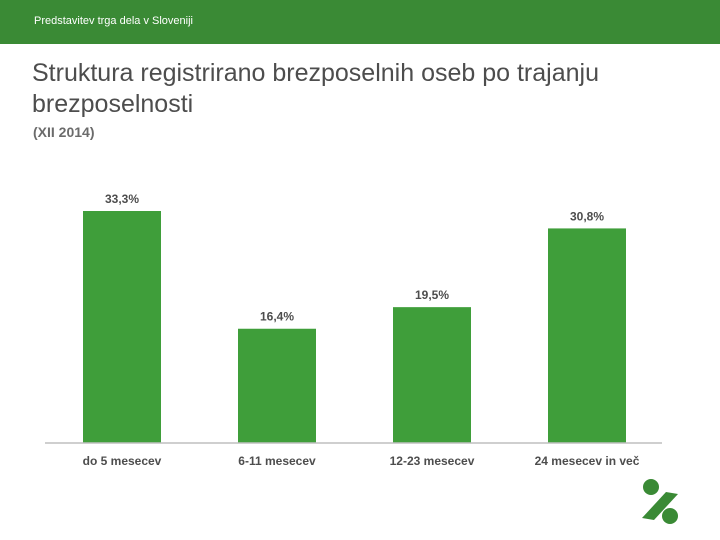 Image resolution: width=720 pixels, height=540 pixels. Describe the element at coordinates (360, 22) in the screenshot. I see `header-bar: Predstavitev trga dela v Sloveniji` at that location.